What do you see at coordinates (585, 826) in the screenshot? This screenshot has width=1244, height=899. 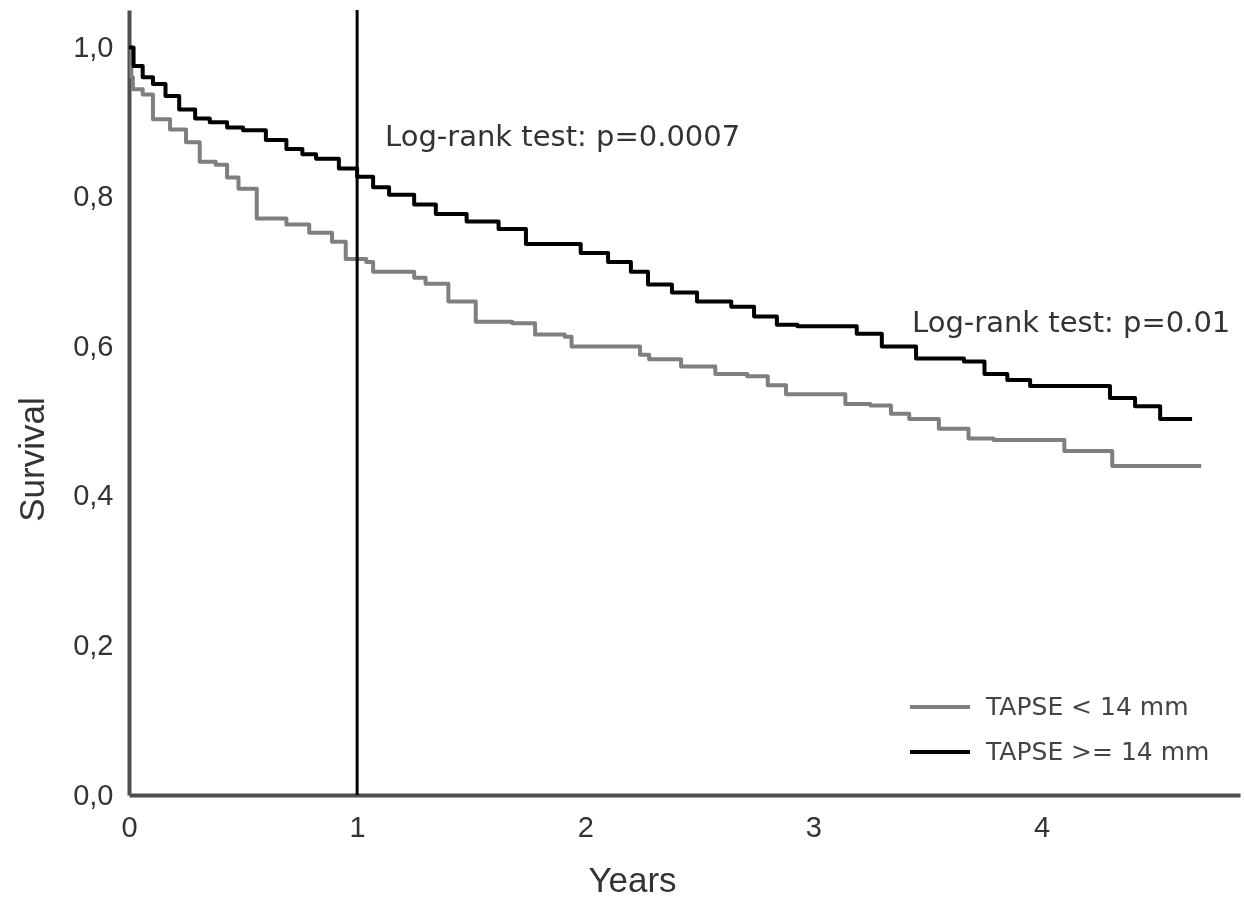 I see `x-tick-label: 2` at bounding box center [585, 826].